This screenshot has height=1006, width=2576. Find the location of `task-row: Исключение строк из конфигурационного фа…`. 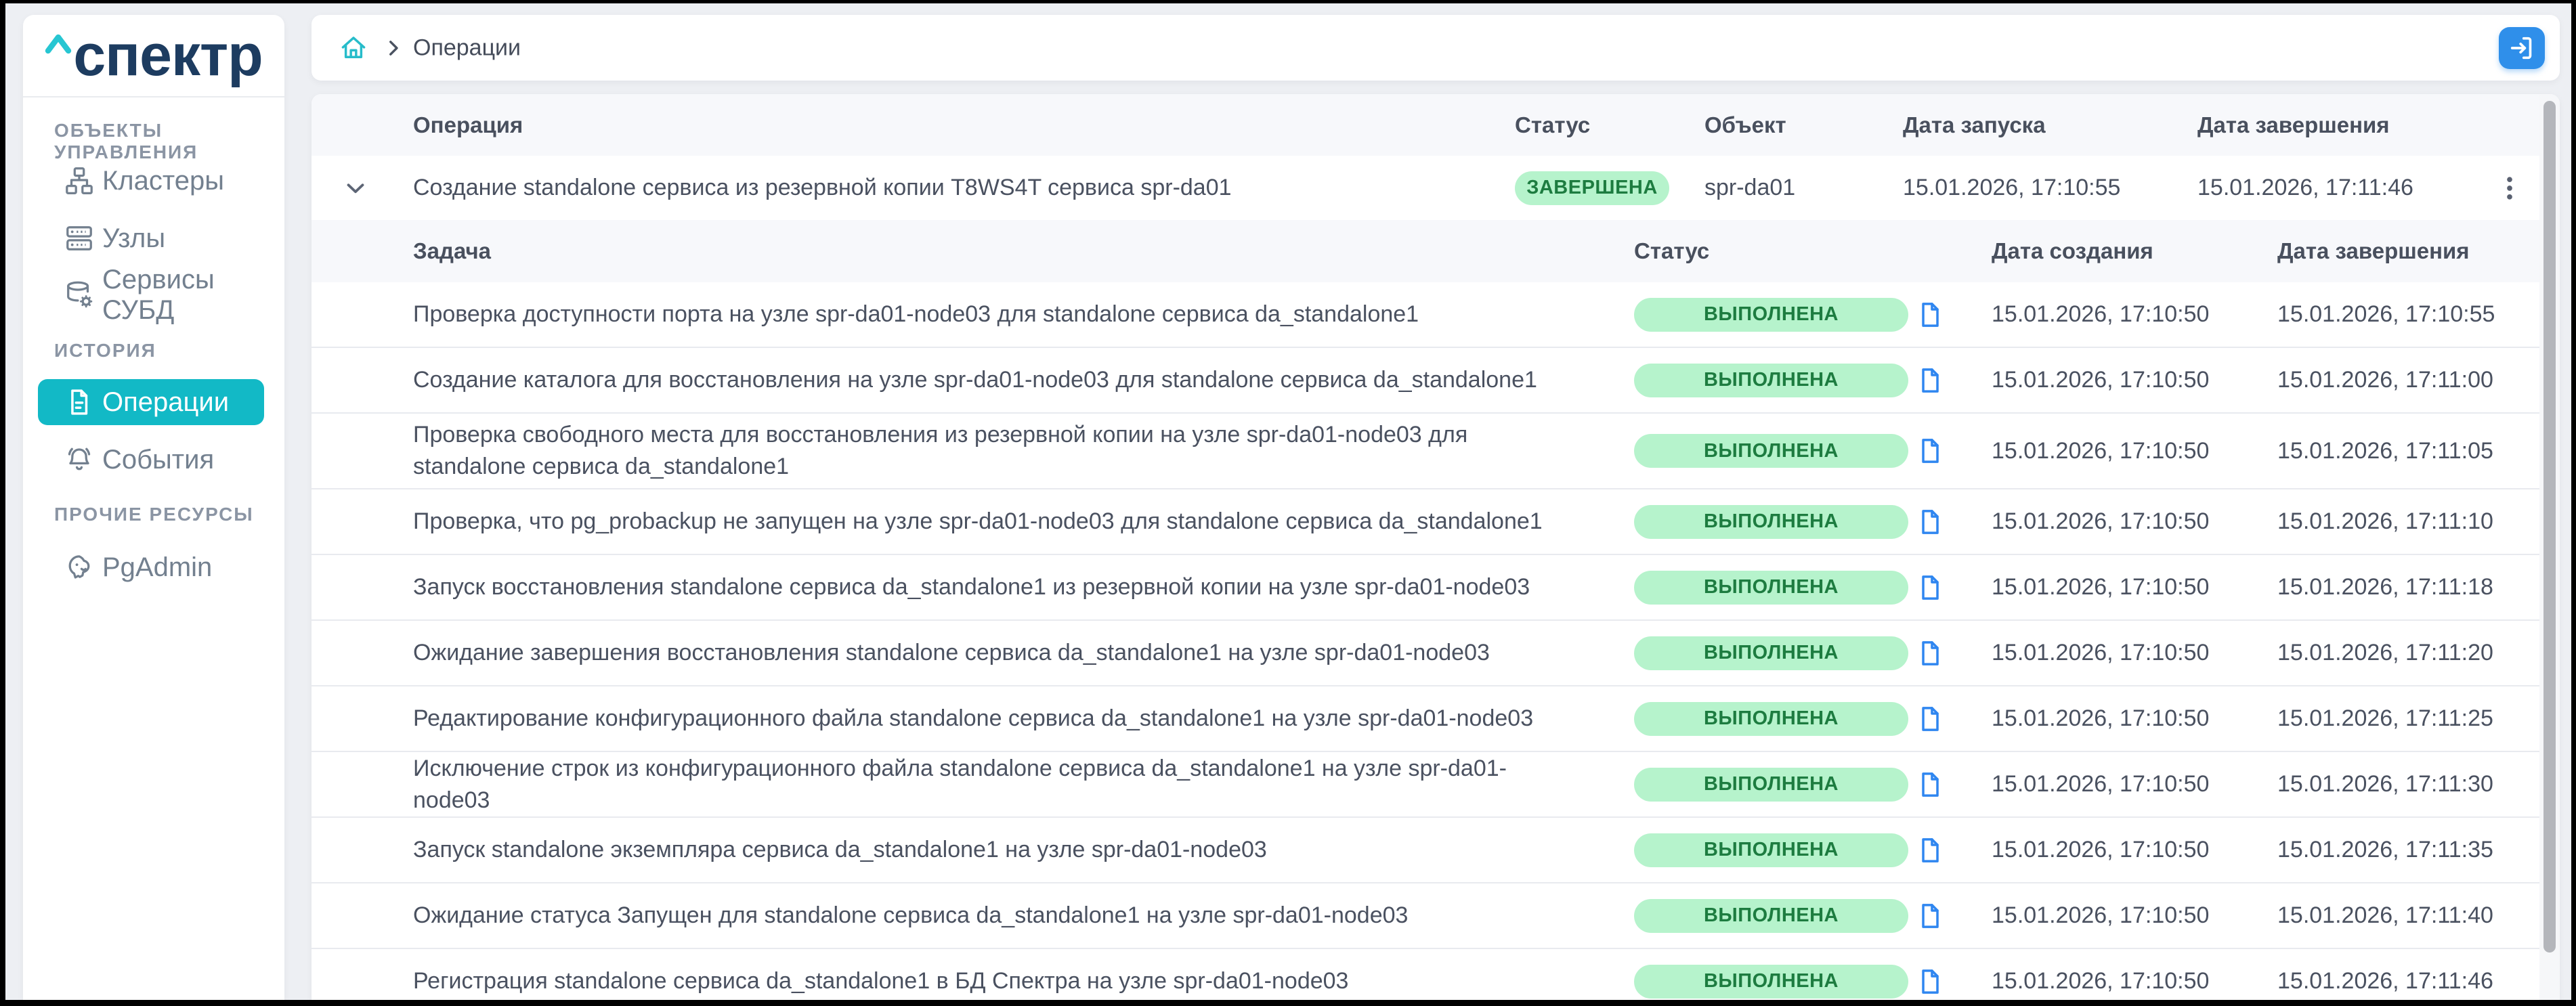

task-row: Исключение строк из конфигурационного фа… is located at coordinates (1436, 785).